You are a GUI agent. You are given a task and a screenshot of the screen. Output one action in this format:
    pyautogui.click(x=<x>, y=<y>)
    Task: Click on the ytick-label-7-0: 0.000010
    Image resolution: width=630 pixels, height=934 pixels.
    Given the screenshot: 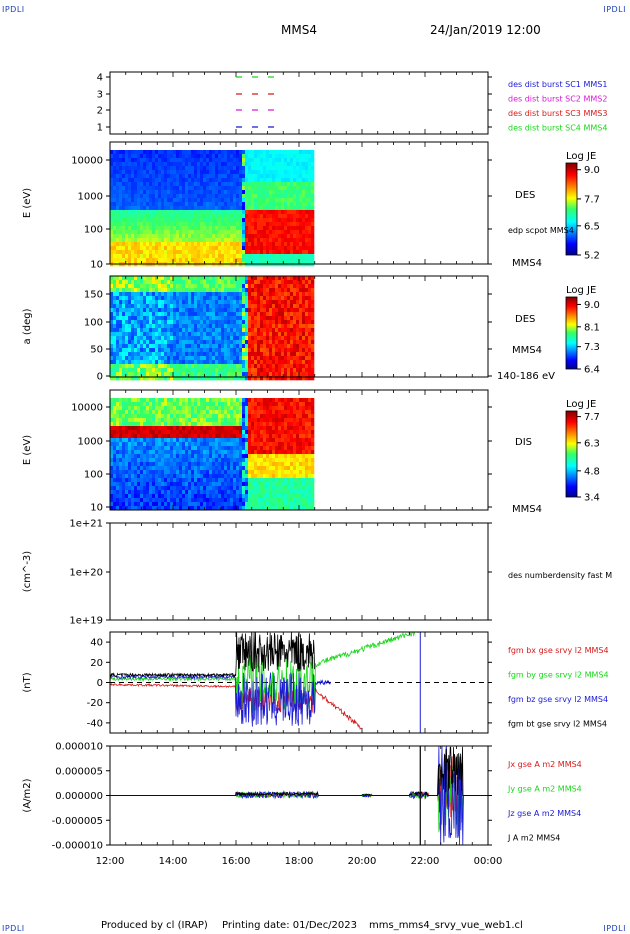 What is the action you would take?
    pyautogui.click(x=79, y=747)
    